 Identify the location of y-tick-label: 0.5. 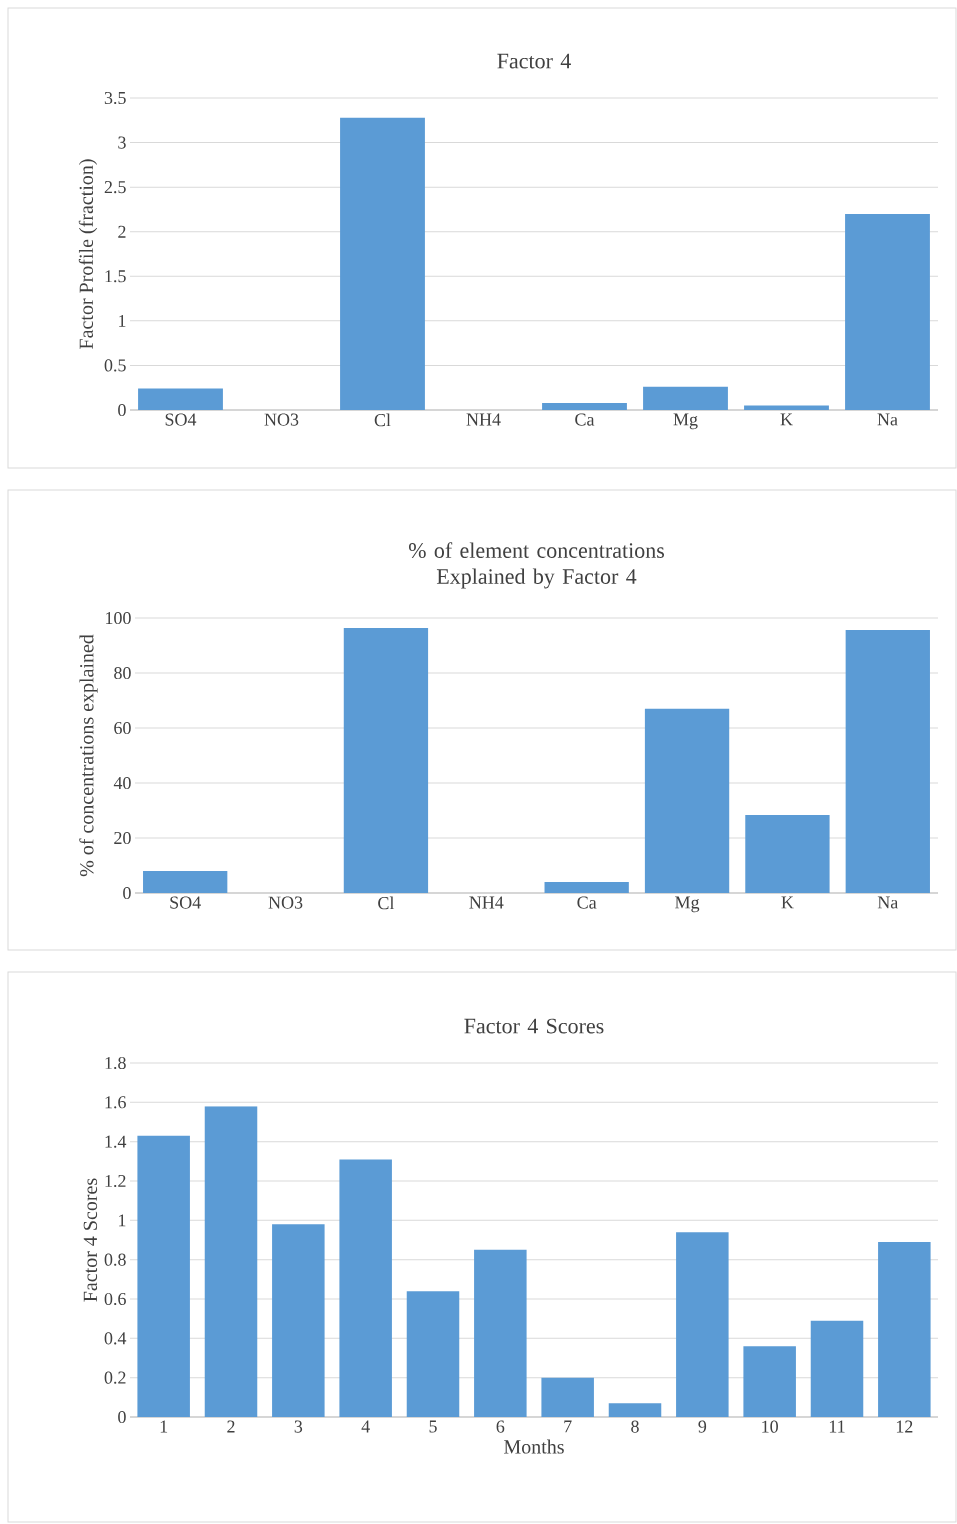
(115, 365).